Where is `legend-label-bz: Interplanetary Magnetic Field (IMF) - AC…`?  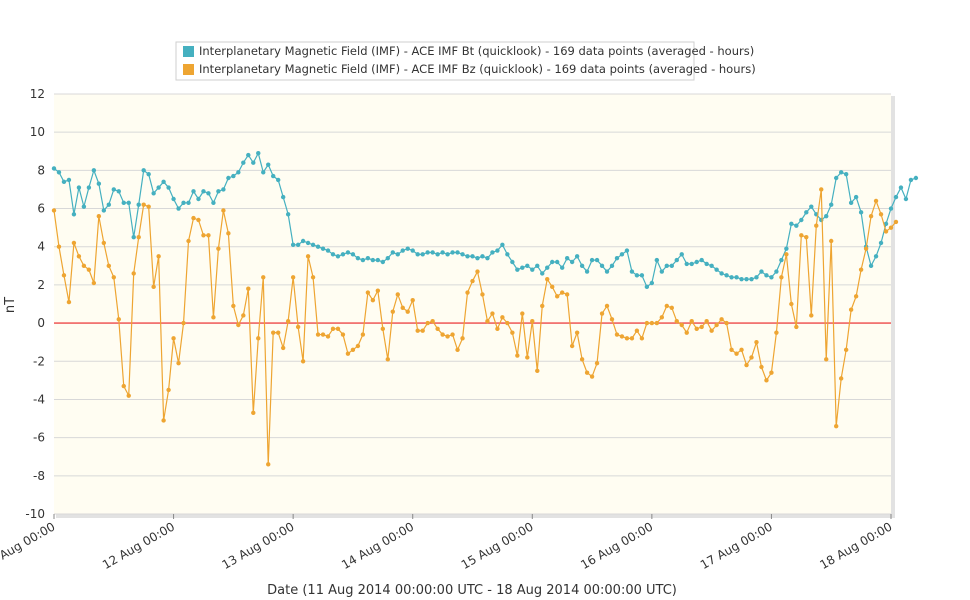
legend-label-bz: Interplanetary Magnetic Field (IMF) - AC… is located at coordinates (477, 69).